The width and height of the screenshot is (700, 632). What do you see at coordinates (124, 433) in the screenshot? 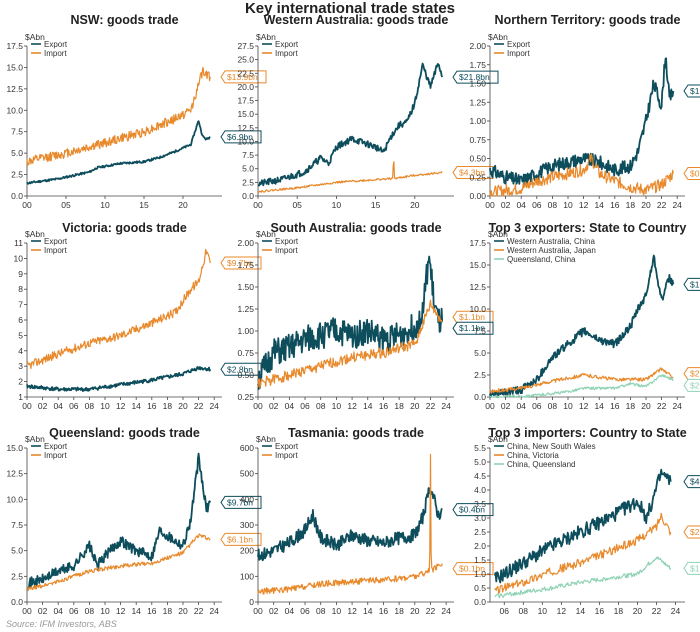
I see `panel-title: Queensland: goods trade` at bounding box center [124, 433].